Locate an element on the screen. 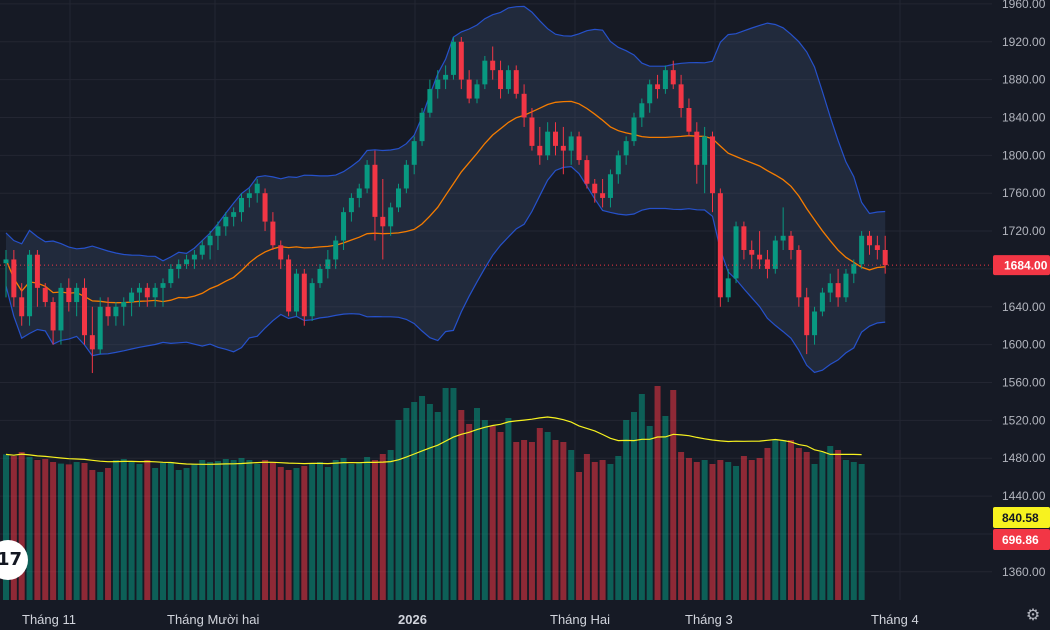 The height and width of the screenshot is (630, 1050). time-label: Tháng 4 is located at coordinates (895, 619).